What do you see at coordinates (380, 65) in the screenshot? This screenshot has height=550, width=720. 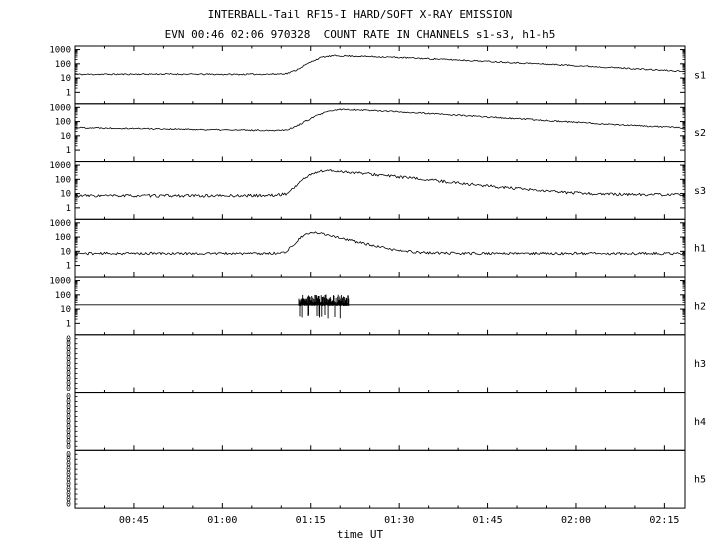 I see `trace-s1` at bounding box center [380, 65].